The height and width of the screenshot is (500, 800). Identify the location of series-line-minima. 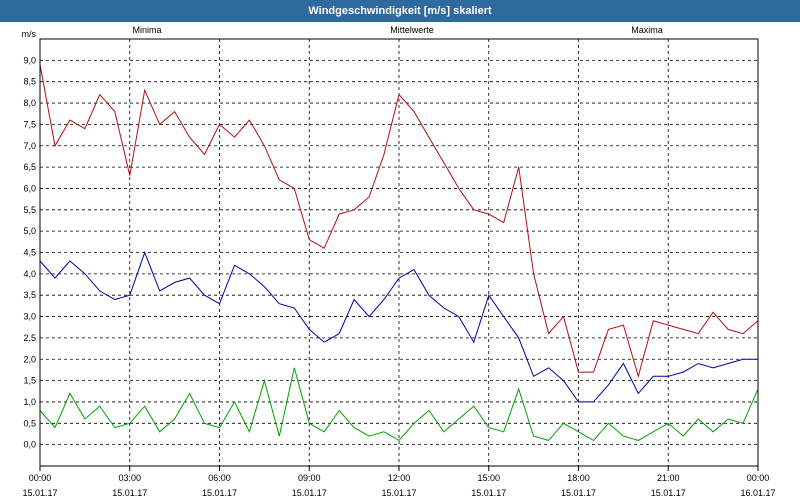
(399, 404).